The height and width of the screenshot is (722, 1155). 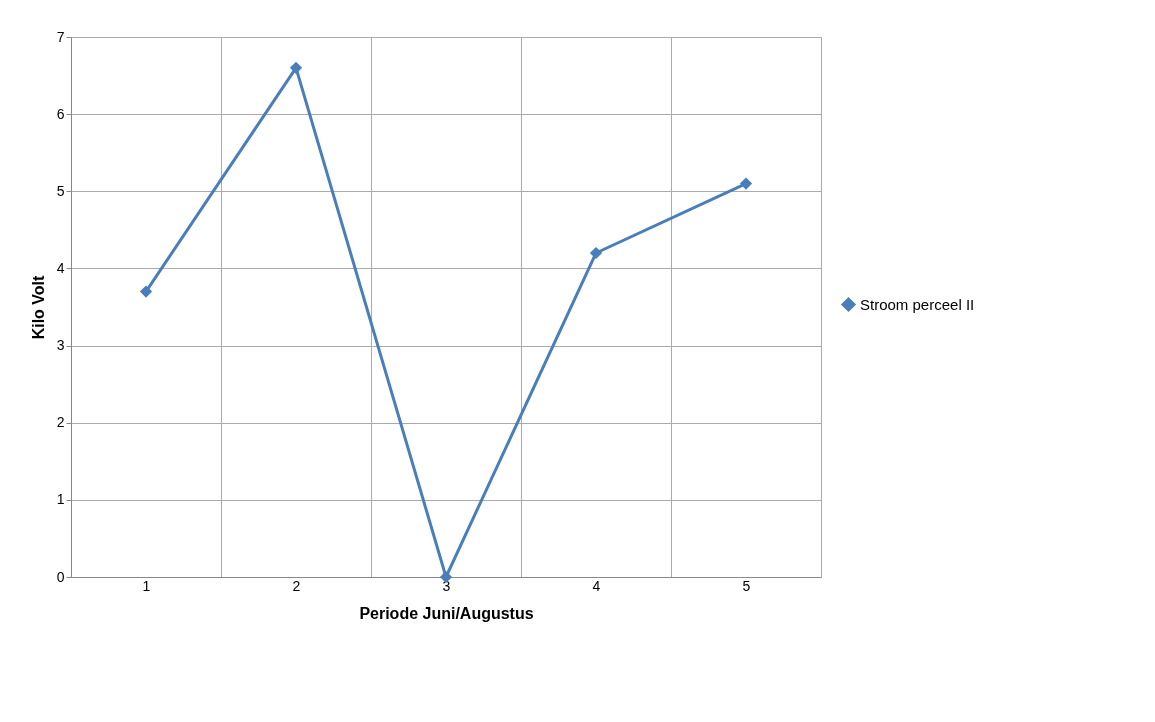 What do you see at coordinates (60, 190) in the screenshot?
I see `y-tick-label: 5` at bounding box center [60, 190].